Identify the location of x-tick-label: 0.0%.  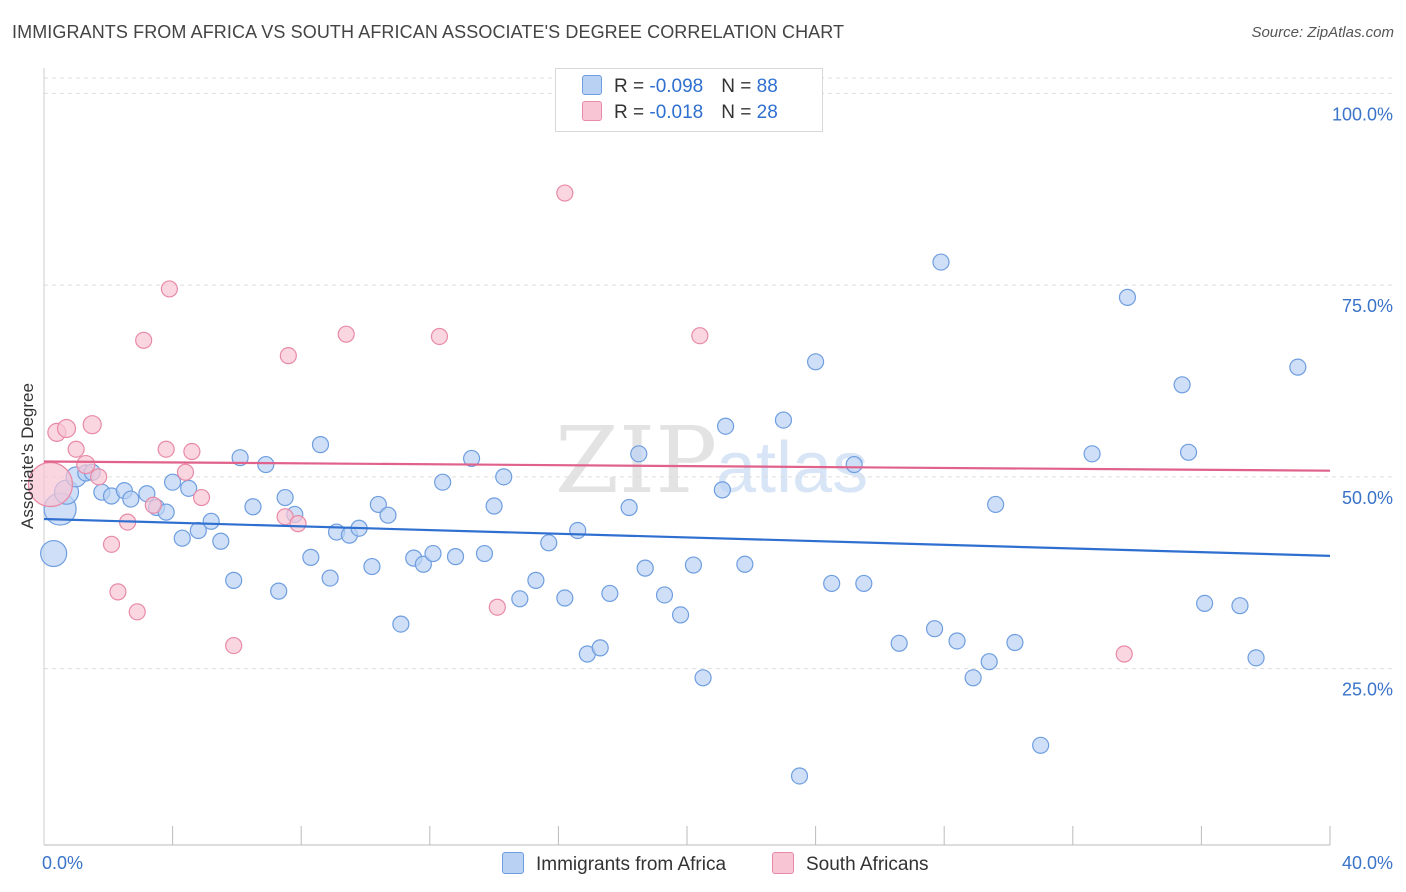
(62, 863).